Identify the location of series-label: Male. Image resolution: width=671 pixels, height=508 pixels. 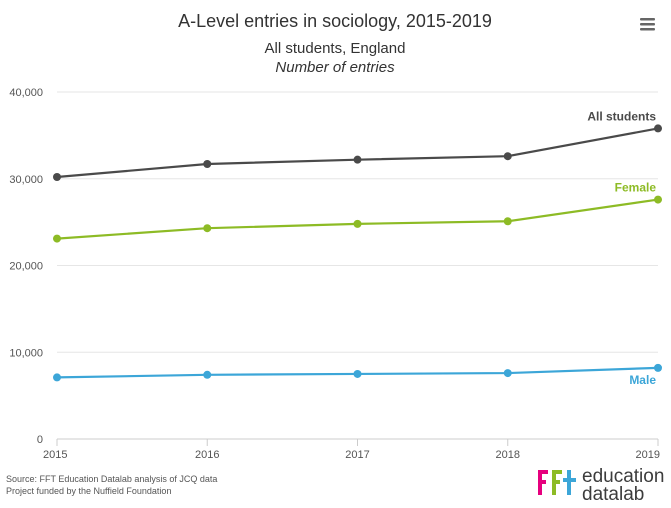
(642, 380).